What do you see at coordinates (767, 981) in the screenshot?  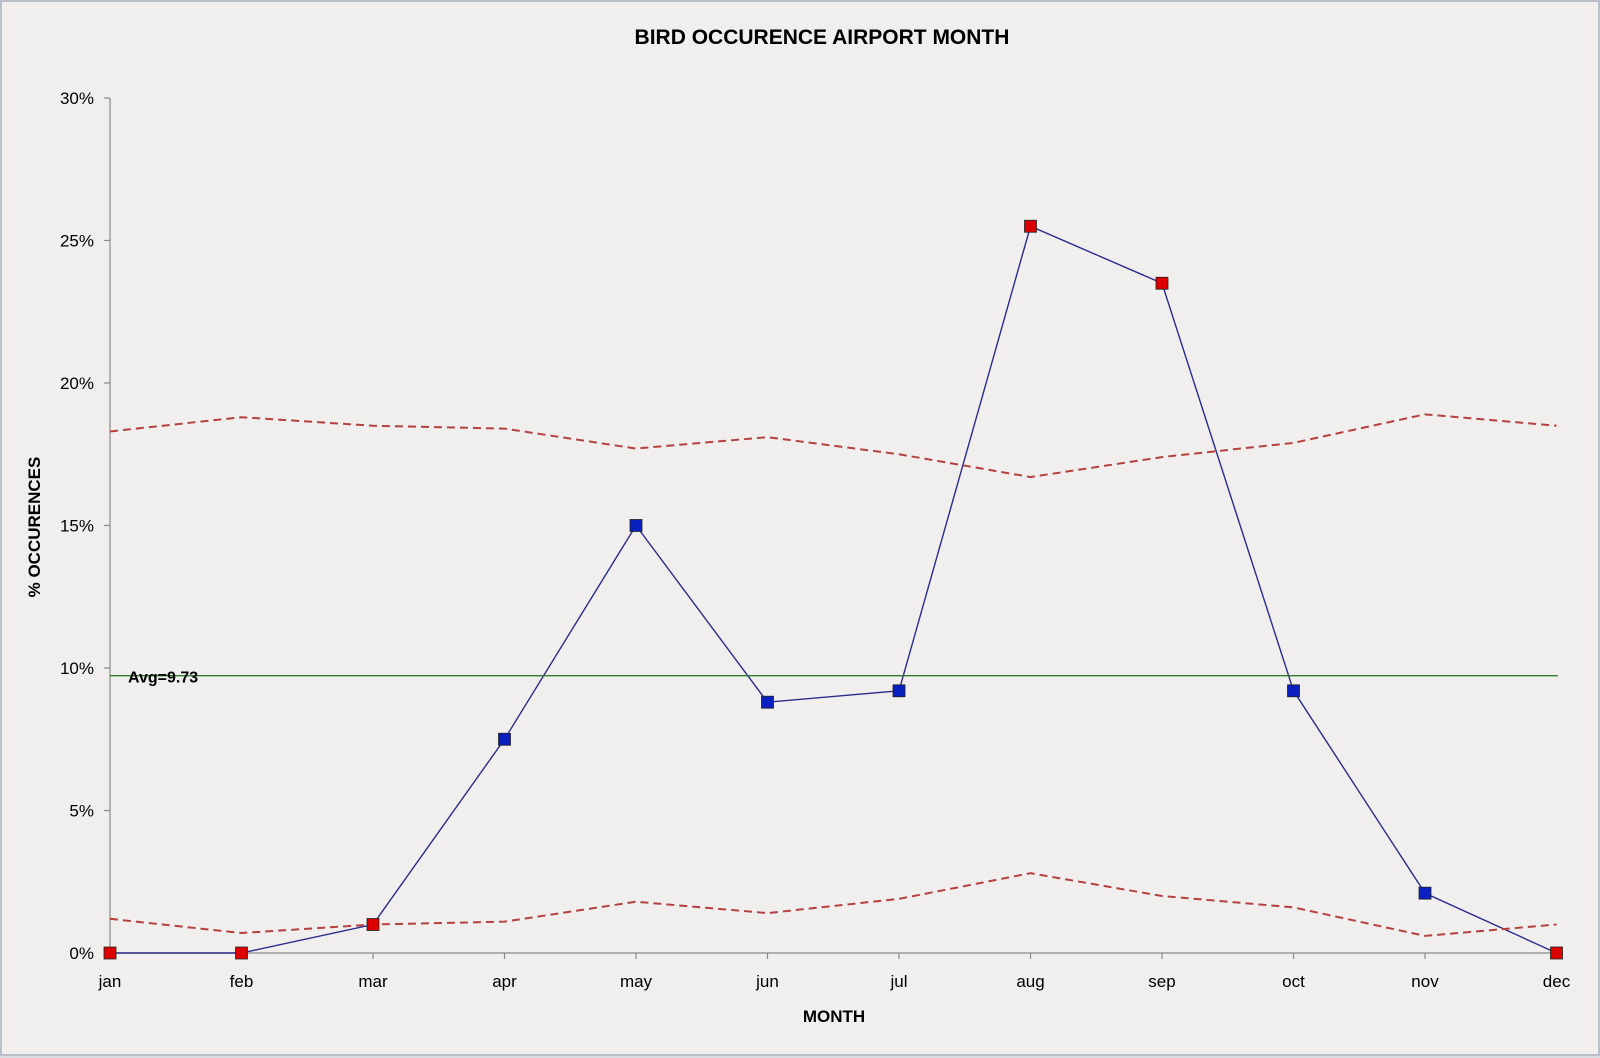 I see `x-tick-label: jun` at bounding box center [767, 981].